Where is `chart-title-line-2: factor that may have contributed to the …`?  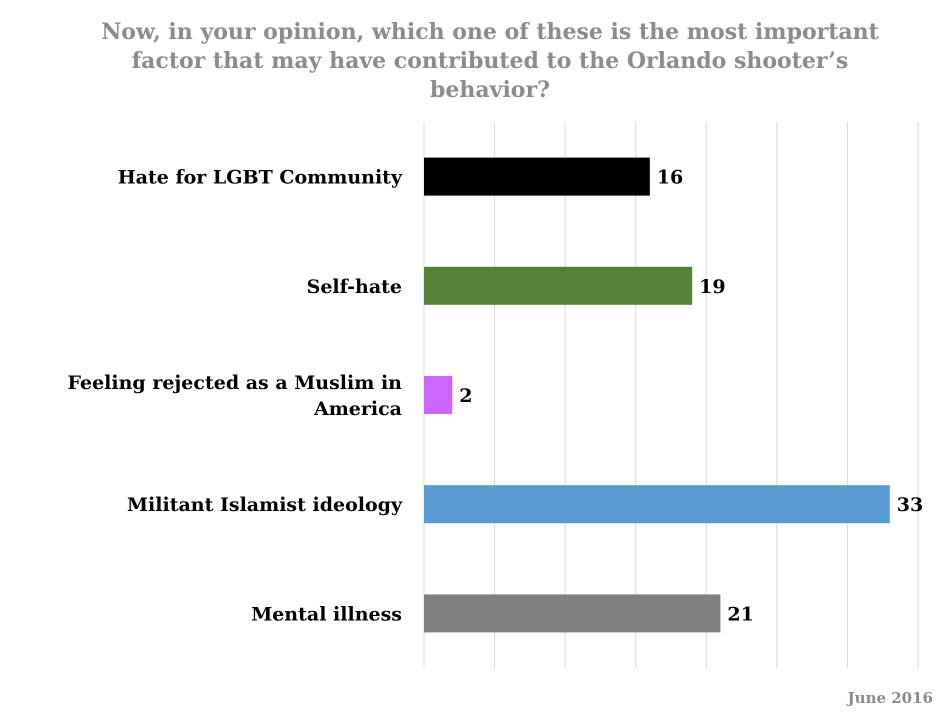
chart-title-line-2: factor that may have contributed to the … is located at coordinates (490, 61).